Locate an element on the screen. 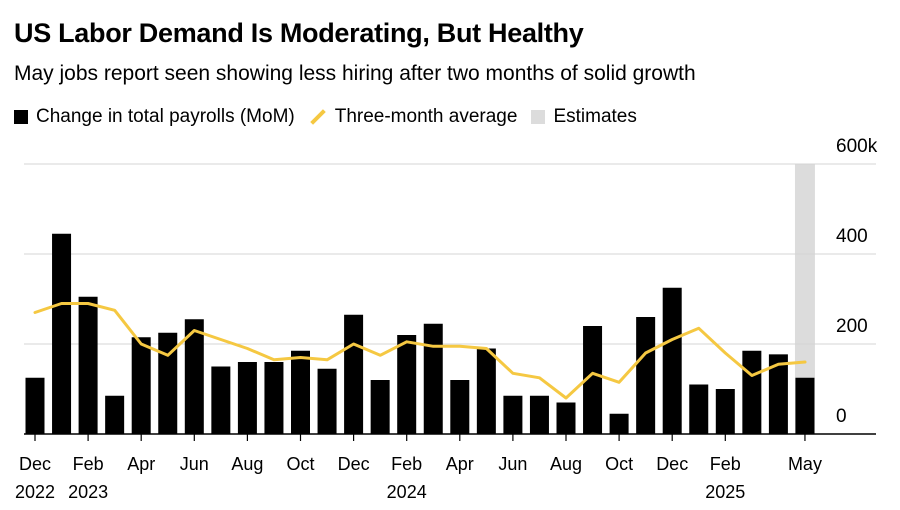  estimates-band is located at coordinates (804, 299).